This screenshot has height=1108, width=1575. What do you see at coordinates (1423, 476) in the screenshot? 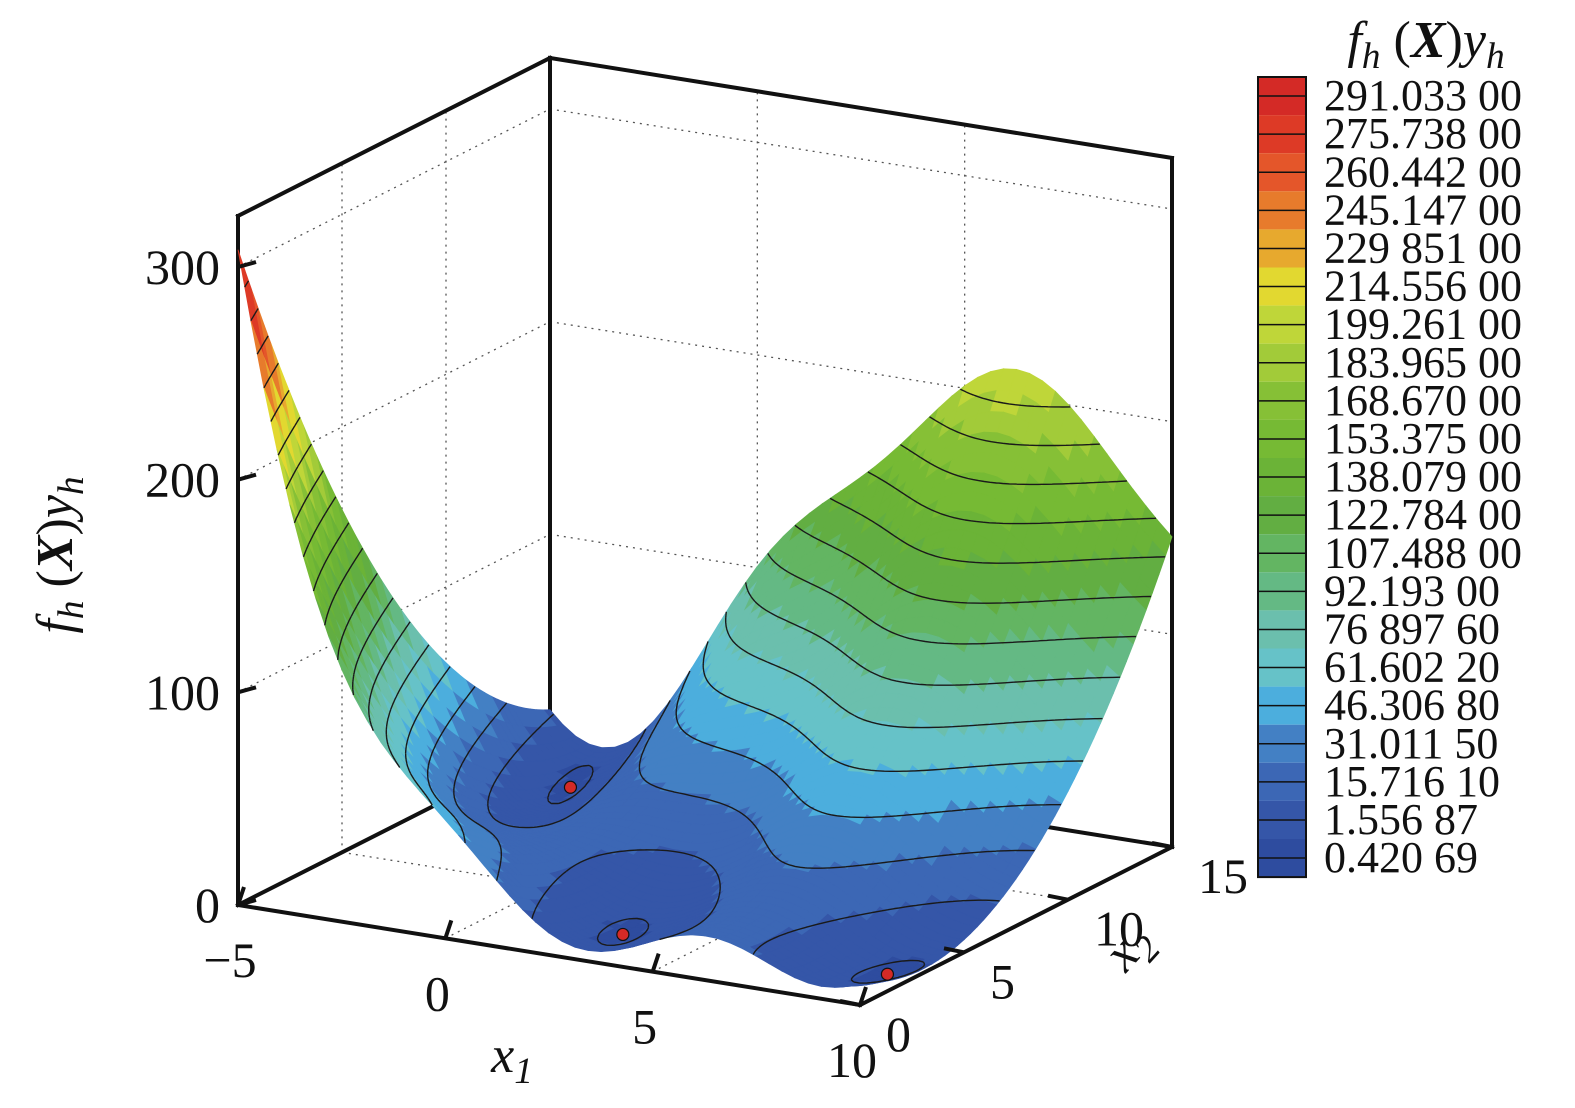
I see `legend-label: 138.079 00` at bounding box center [1423, 476].